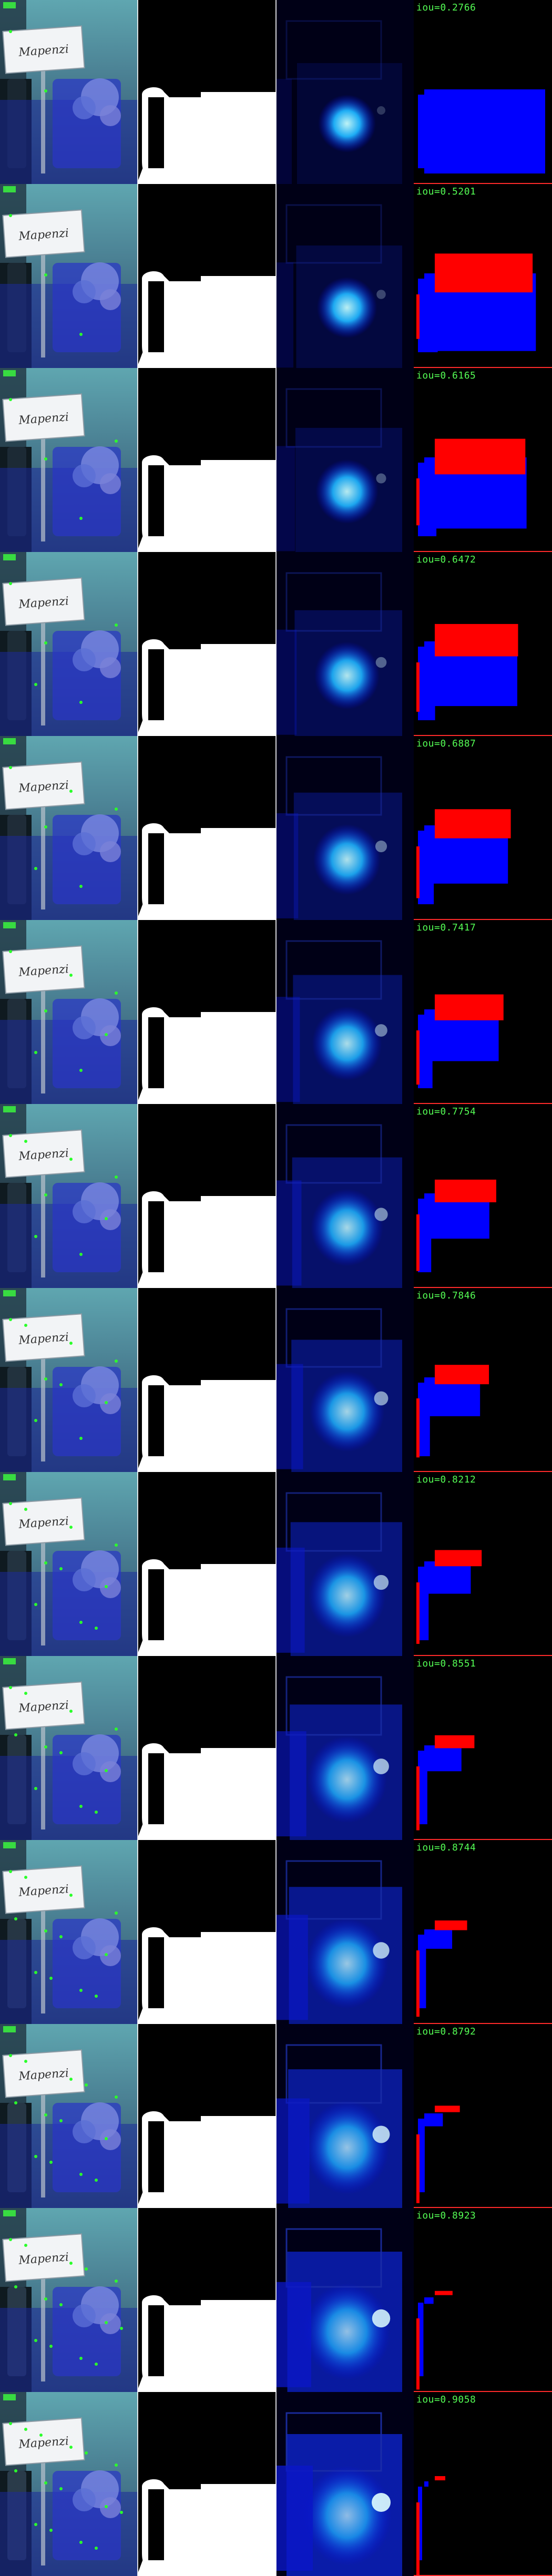 The width and height of the screenshot is (552, 2576). I want to click on iteration-row: Mapenzi iou=0.8551, so click(276, 1748).